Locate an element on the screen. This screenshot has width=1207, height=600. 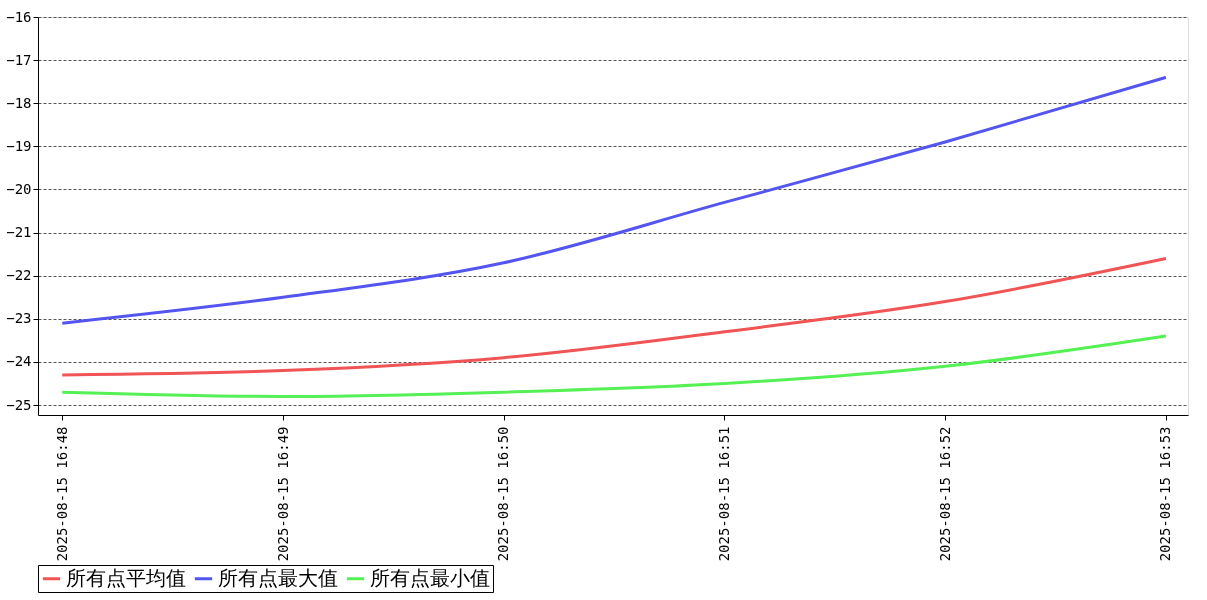
y-tick-label: −25 is located at coordinates (19, 404).